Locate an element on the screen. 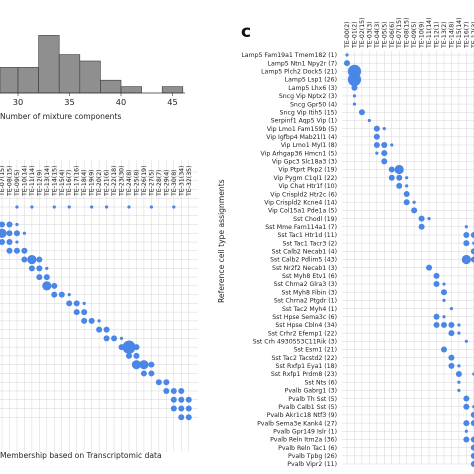 This screenshot has width=474, height=474. right-row-label: Lamp5 Plch2 Dock5 (21) is located at coordinates (299, 72).